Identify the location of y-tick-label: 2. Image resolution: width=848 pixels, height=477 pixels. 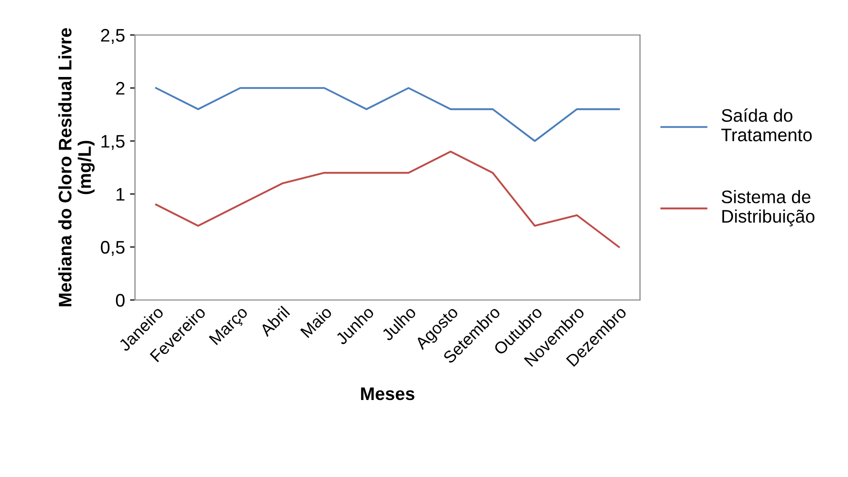
(120, 88).